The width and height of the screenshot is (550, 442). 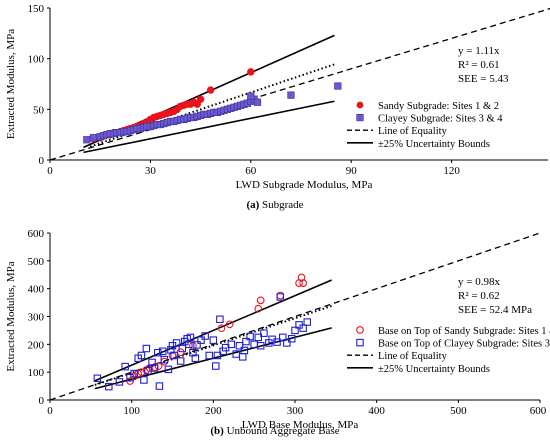 What do you see at coordinates (376, 411) in the screenshot?
I see `x-tick-label: 400` at bounding box center [376, 411].